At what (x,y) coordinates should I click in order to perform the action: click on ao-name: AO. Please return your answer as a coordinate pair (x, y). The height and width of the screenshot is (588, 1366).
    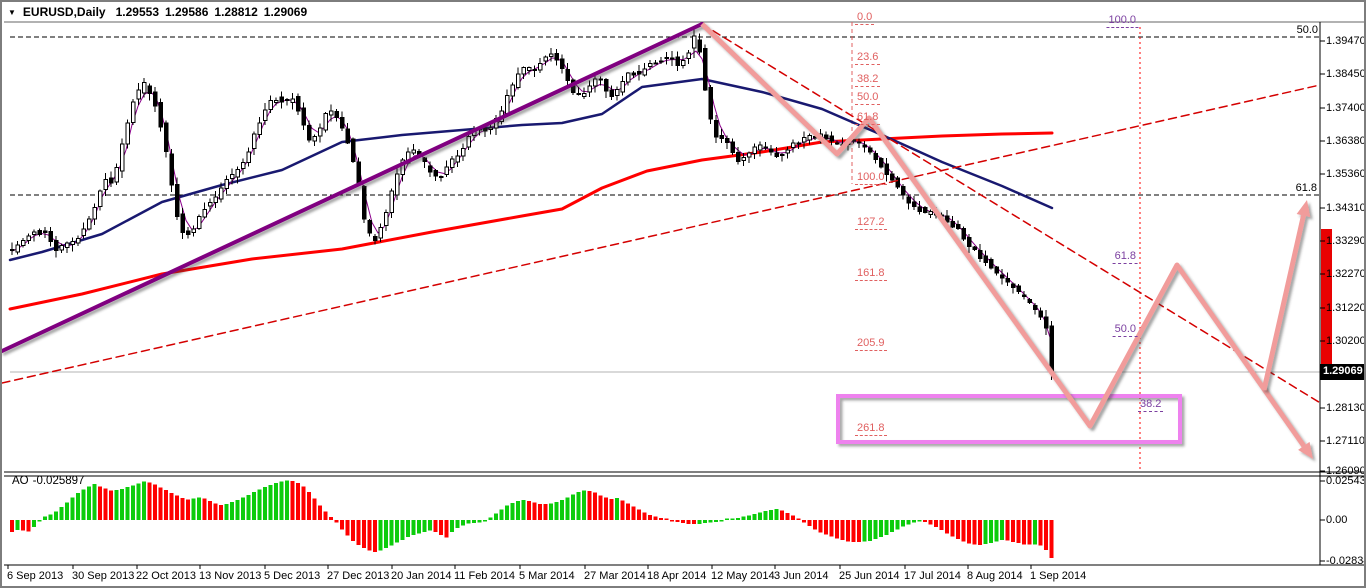
    Looking at the image, I should click on (20, 481).